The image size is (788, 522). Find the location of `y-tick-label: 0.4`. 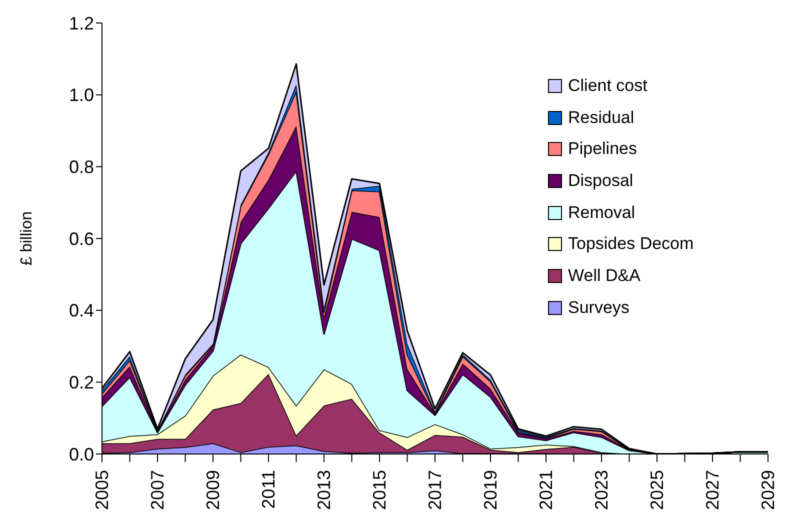

y-tick-label: 0.4 is located at coordinates (81, 310).